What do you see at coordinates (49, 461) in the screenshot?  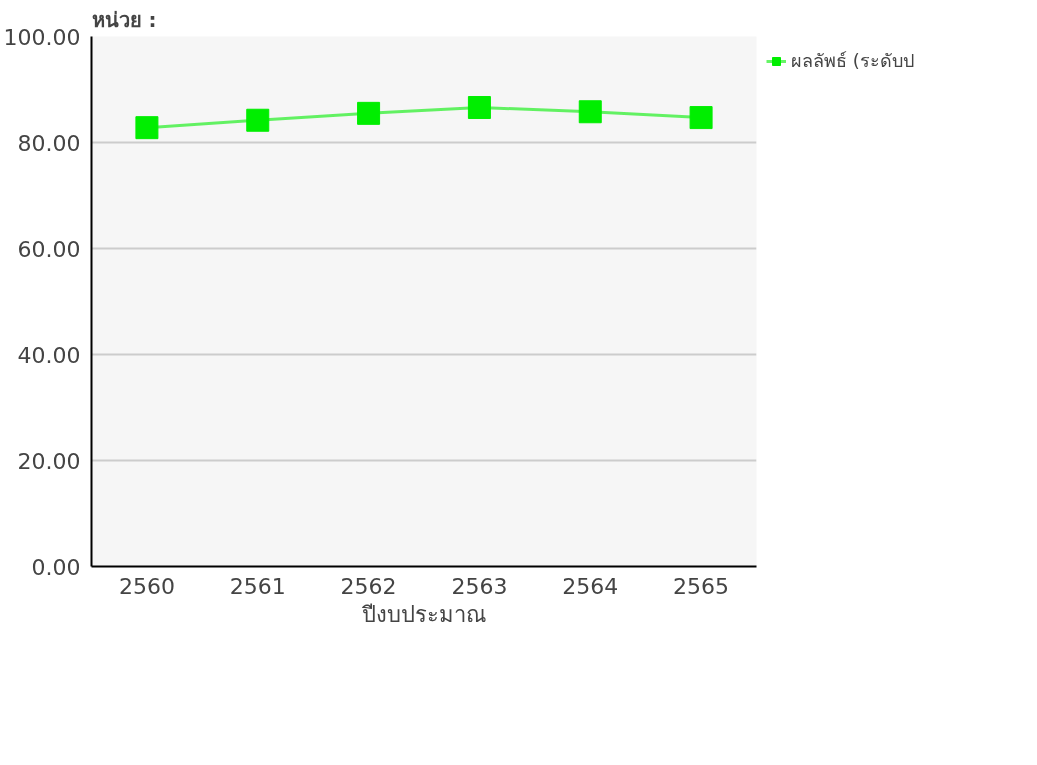 I see `y-tick-label: 20.00` at bounding box center [49, 461].